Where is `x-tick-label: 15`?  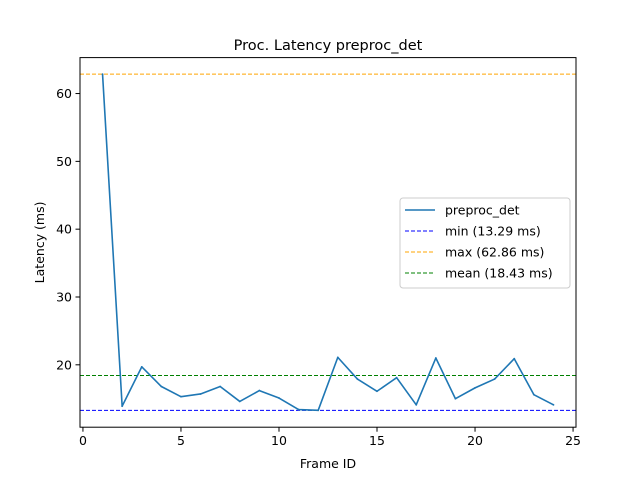
x-tick-label: 15 is located at coordinates (377, 440).